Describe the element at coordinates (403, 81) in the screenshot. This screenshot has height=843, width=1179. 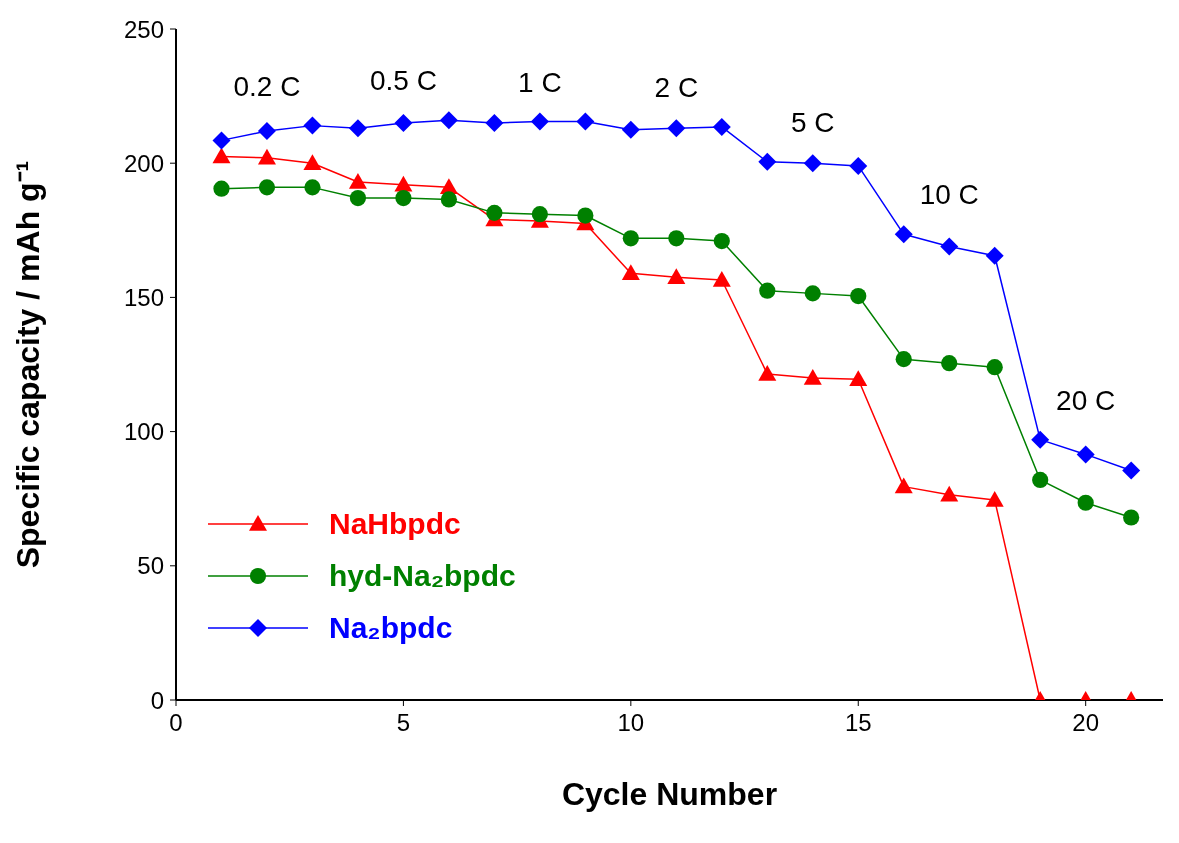
I see `annotation: 0.5 C` at that location.